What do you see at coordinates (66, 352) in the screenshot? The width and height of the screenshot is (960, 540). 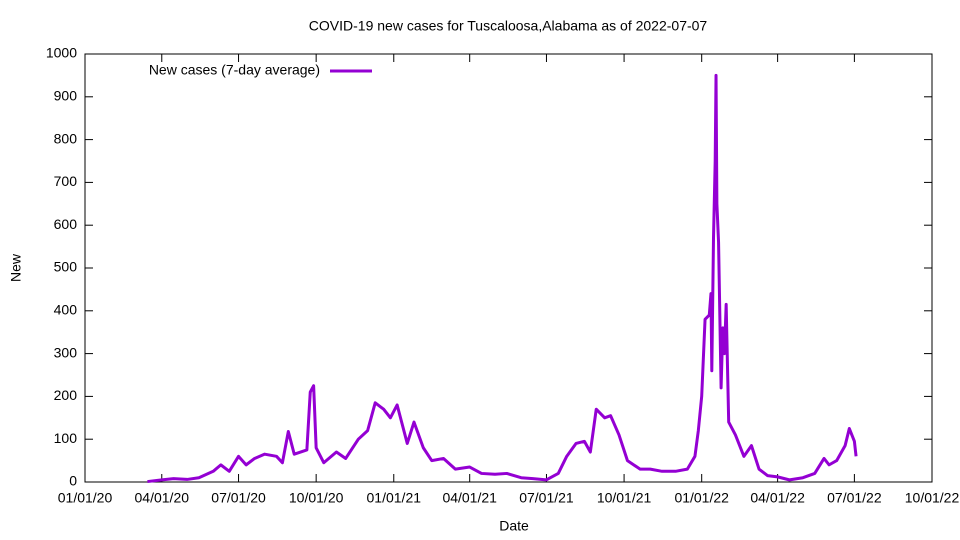 I see `y-tick-label: 300` at bounding box center [66, 352].